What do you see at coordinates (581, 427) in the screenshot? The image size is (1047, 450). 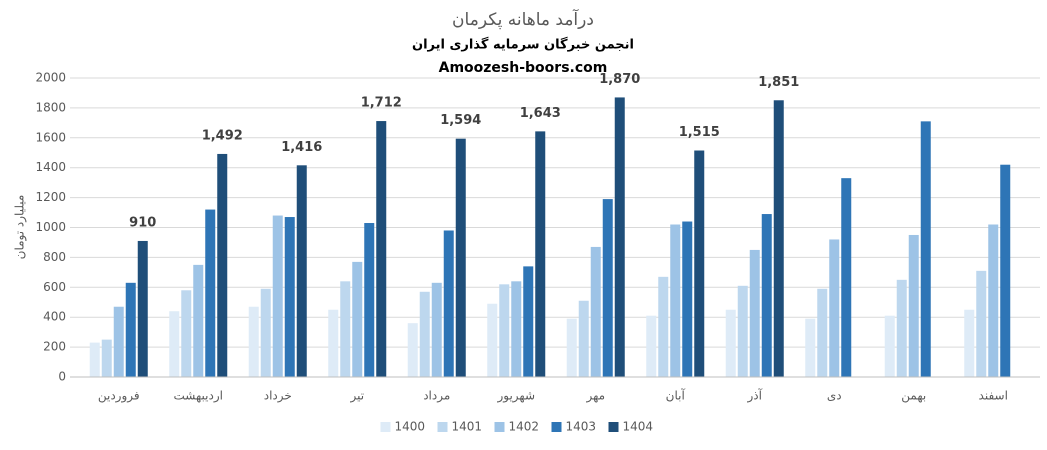 I see `legend-label: 1403` at bounding box center [581, 427].